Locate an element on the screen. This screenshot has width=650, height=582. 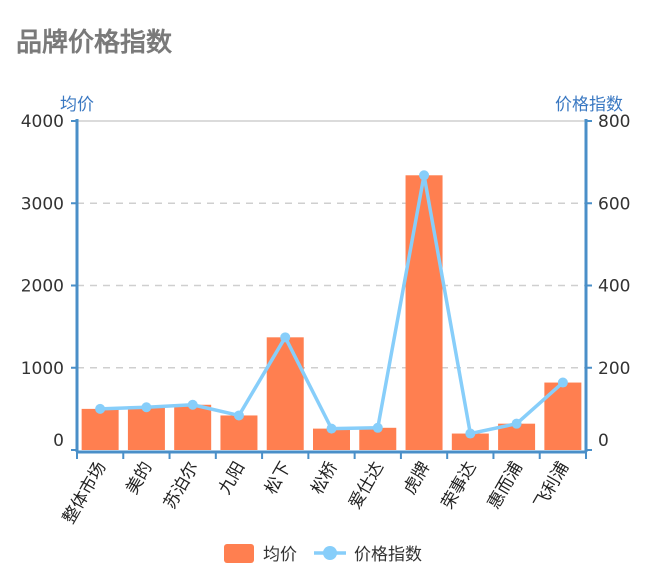
page-title: 品牌价格指数 is located at coordinates (94, 43).